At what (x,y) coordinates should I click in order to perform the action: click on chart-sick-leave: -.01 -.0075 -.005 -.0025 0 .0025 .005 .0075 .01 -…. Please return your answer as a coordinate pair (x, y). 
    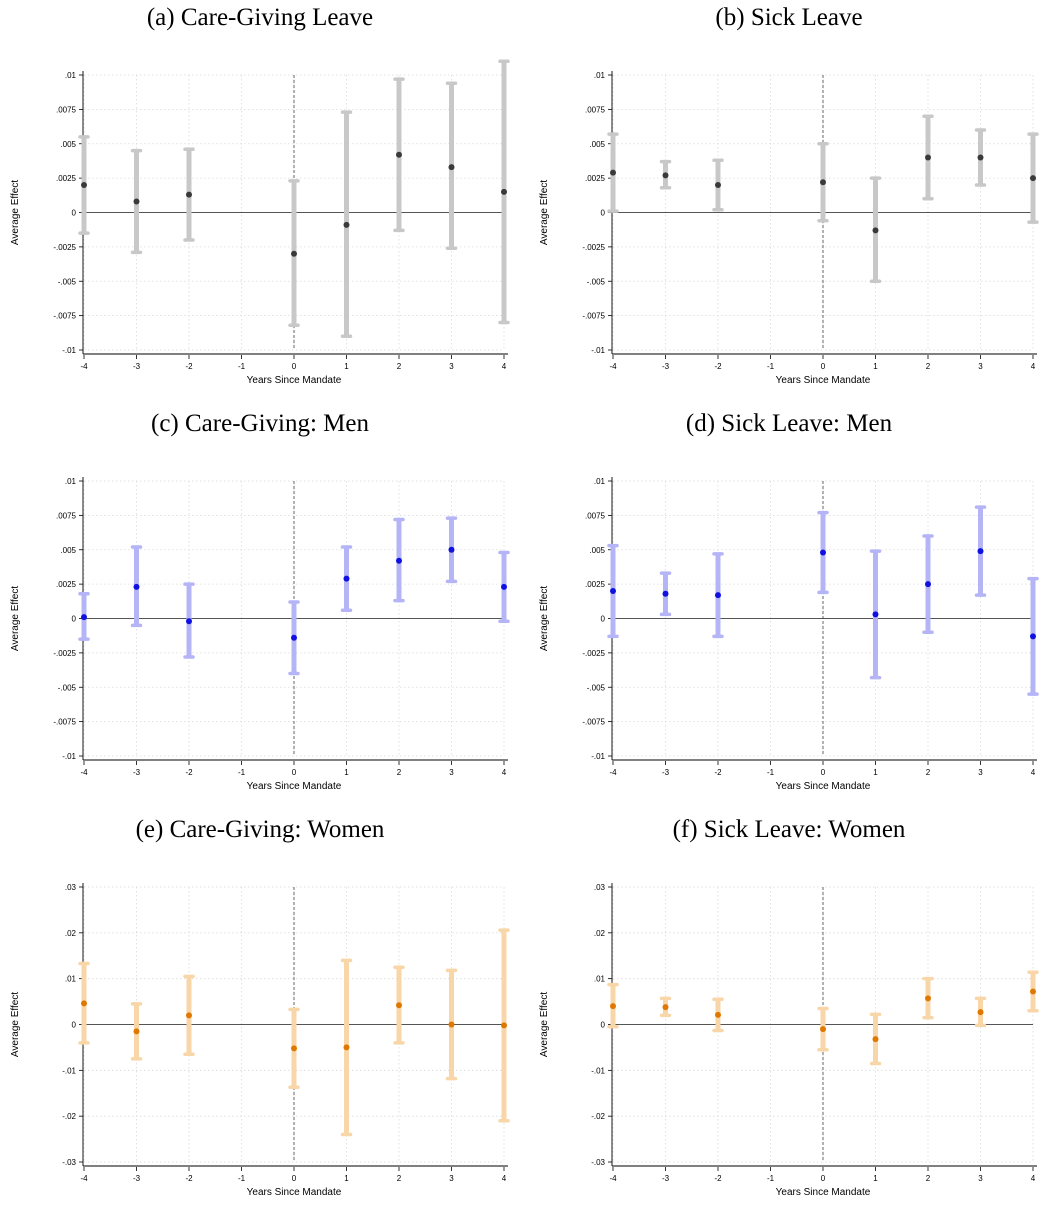
    Looking at the image, I should click on (789, 228).